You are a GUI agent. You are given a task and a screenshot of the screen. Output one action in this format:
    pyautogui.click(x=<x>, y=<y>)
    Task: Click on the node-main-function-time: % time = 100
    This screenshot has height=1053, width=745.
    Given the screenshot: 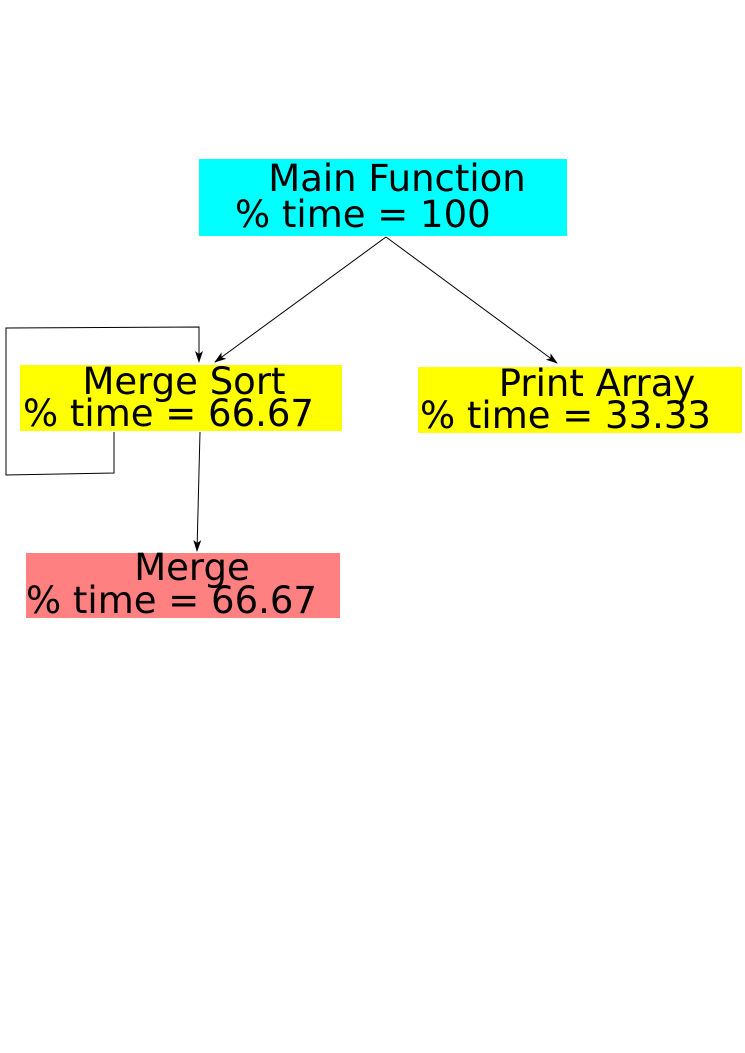 What is the action you would take?
    pyautogui.click(x=363, y=214)
    